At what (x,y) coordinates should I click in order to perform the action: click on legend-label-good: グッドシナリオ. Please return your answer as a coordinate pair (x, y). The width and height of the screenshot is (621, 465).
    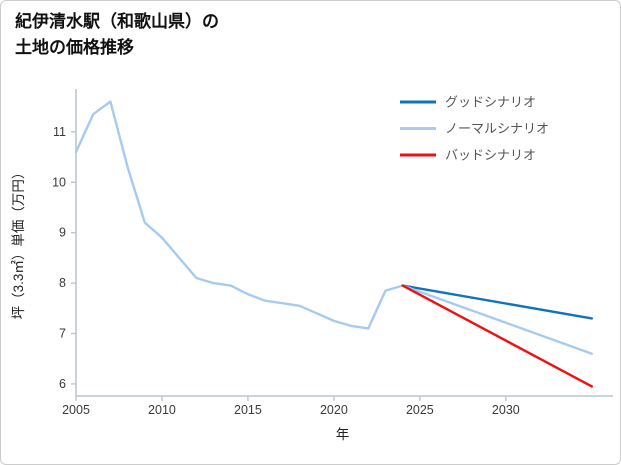
    Looking at the image, I should click on (490, 102).